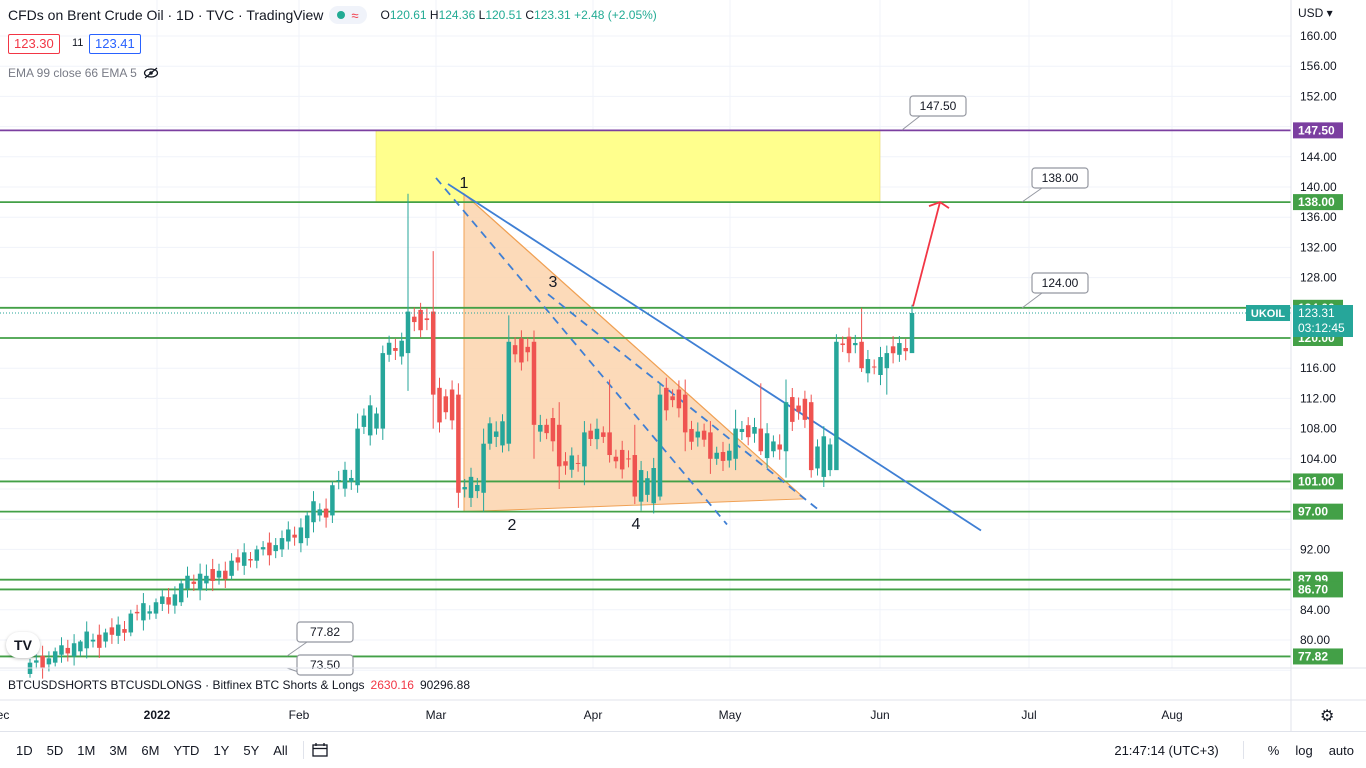  Describe the element at coordinates (186, 750) in the screenshot. I see `range-ytd-button: YTD` at that location.